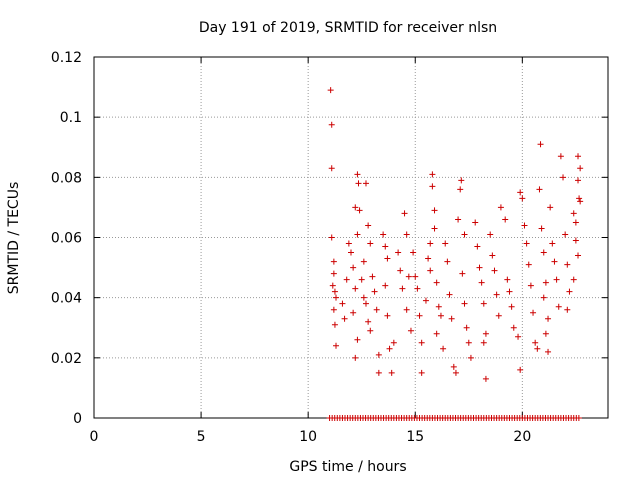  What do you see at coordinates (415, 437) in the screenshot?
I see `x-tick-label: 15` at bounding box center [415, 437].